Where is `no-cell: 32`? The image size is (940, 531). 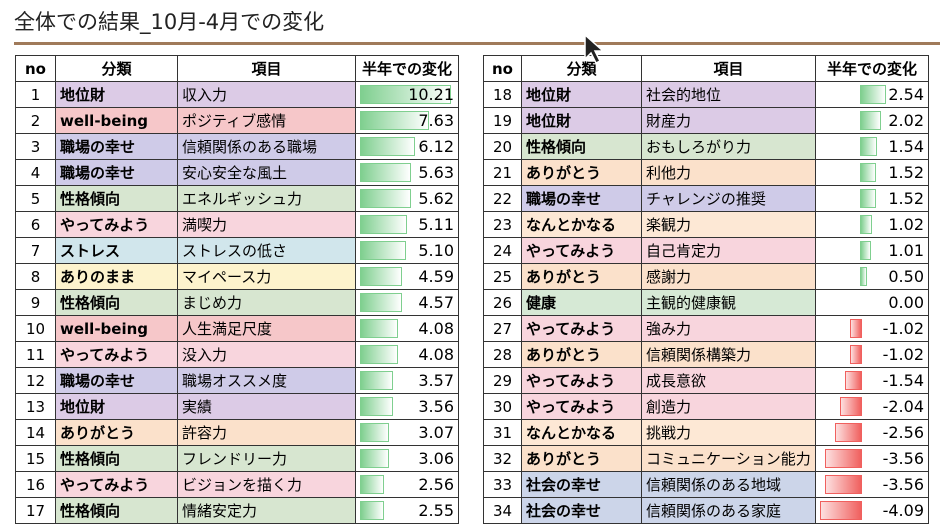
no-cell: 32 is located at coordinates (502, 458).